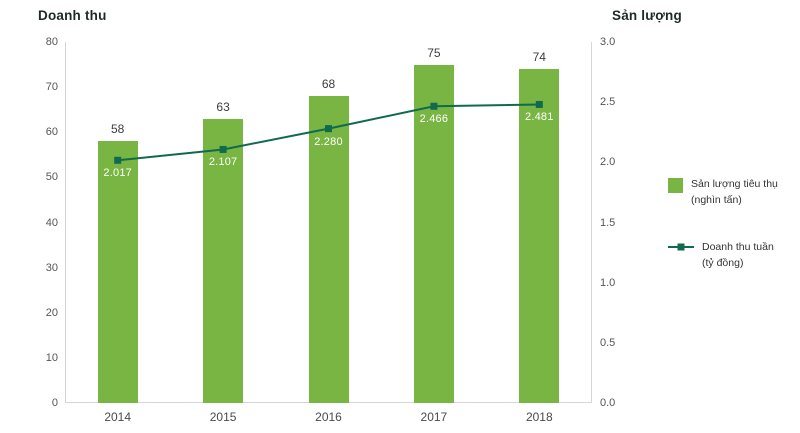 This screenshot has width=800, height=433. I want to click on right-axis-tick-label: 3.0, so click(608, 42).